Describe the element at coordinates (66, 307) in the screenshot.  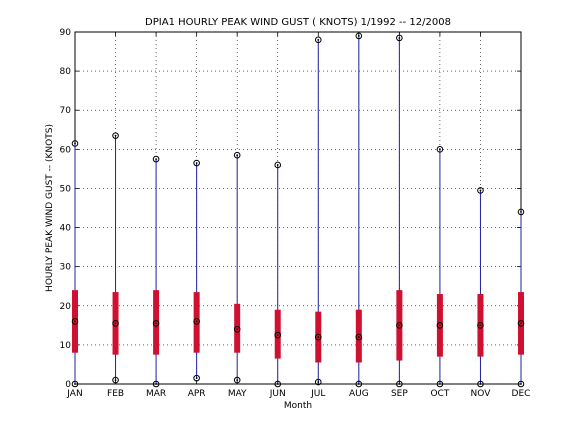
I see `y-tick-label: 20` at that location.